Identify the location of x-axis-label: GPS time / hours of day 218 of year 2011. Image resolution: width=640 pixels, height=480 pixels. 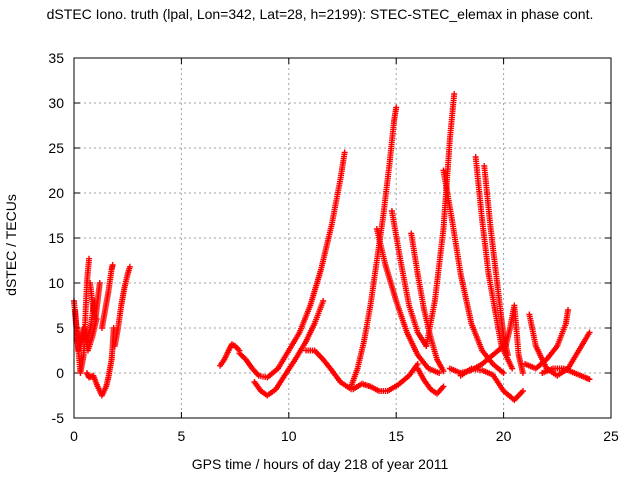
(320, 464).